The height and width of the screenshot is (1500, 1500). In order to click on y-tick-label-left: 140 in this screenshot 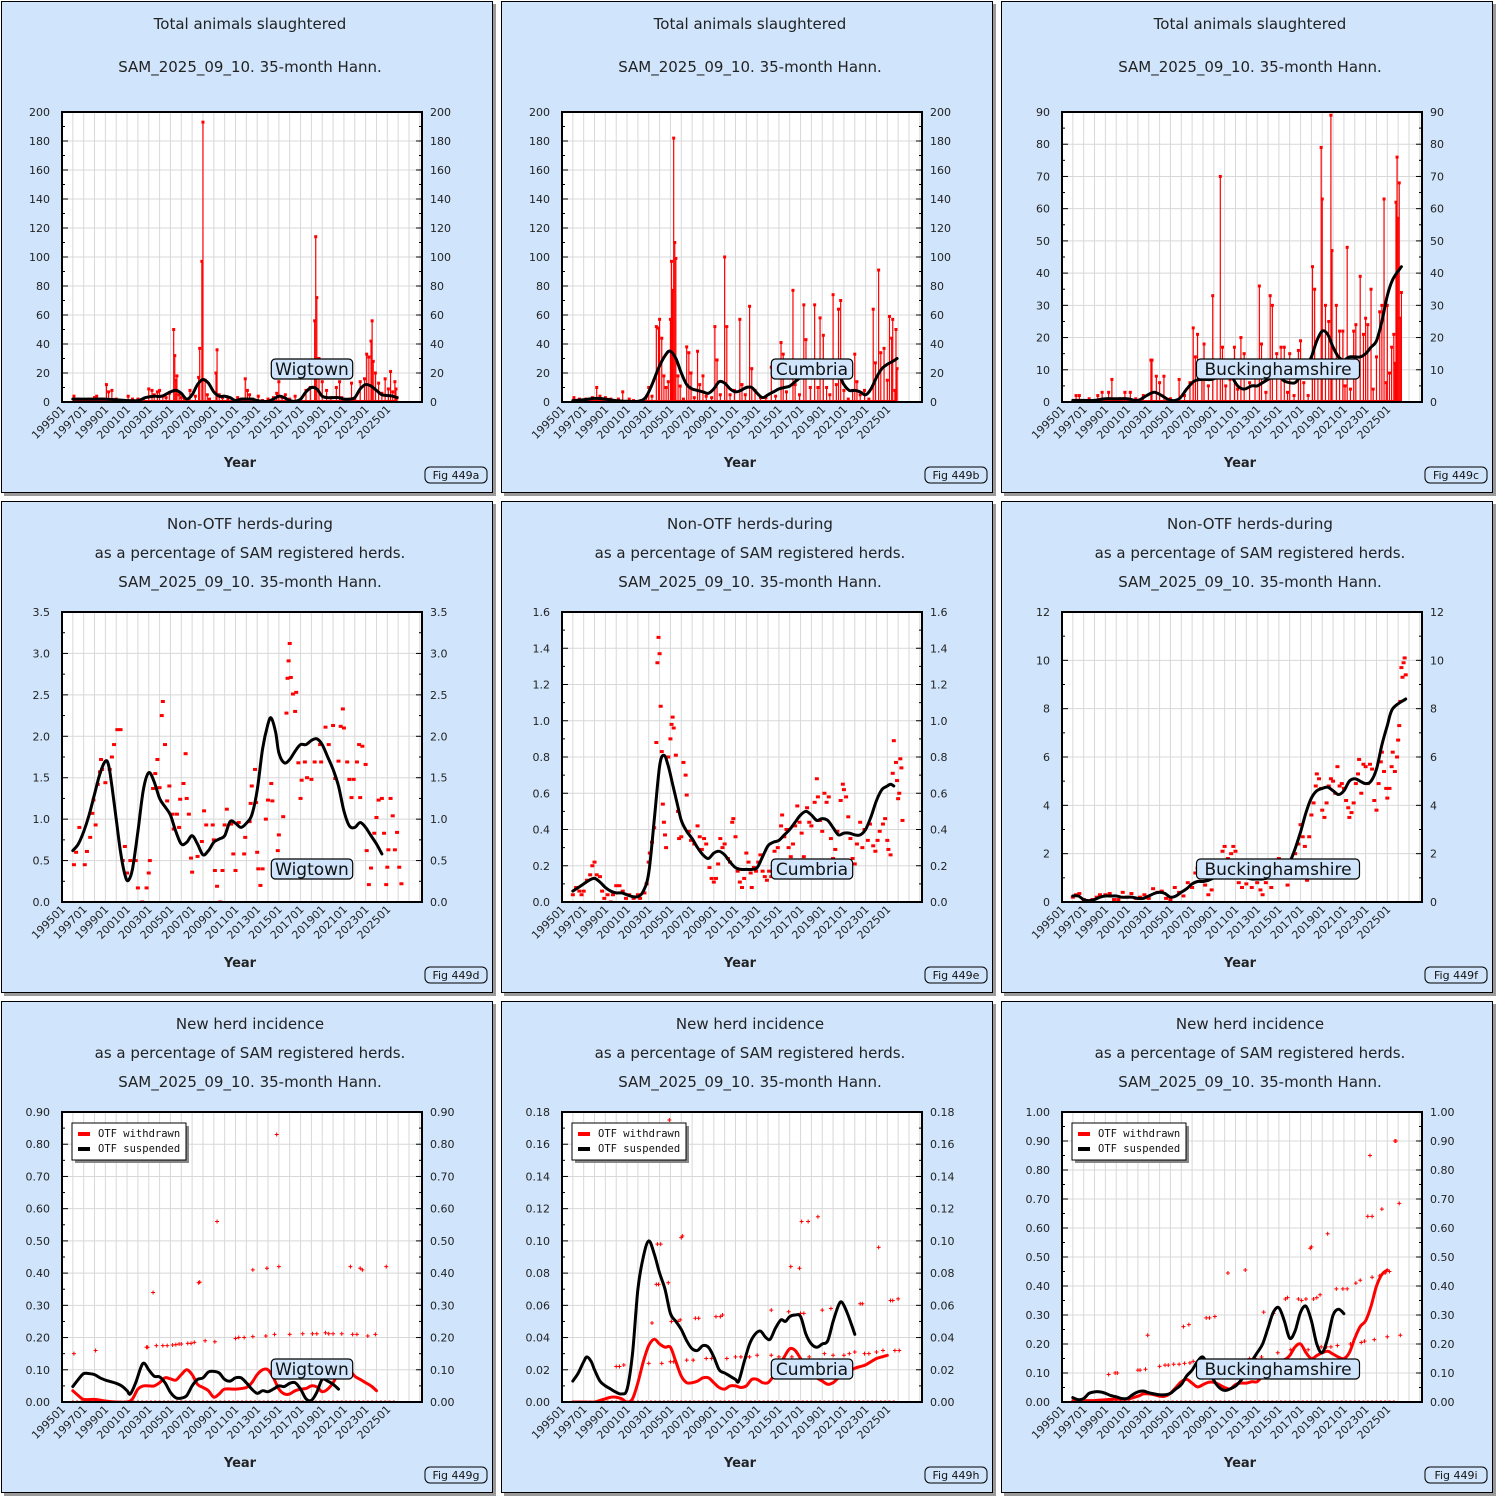, I will do `click(539, 199)`.